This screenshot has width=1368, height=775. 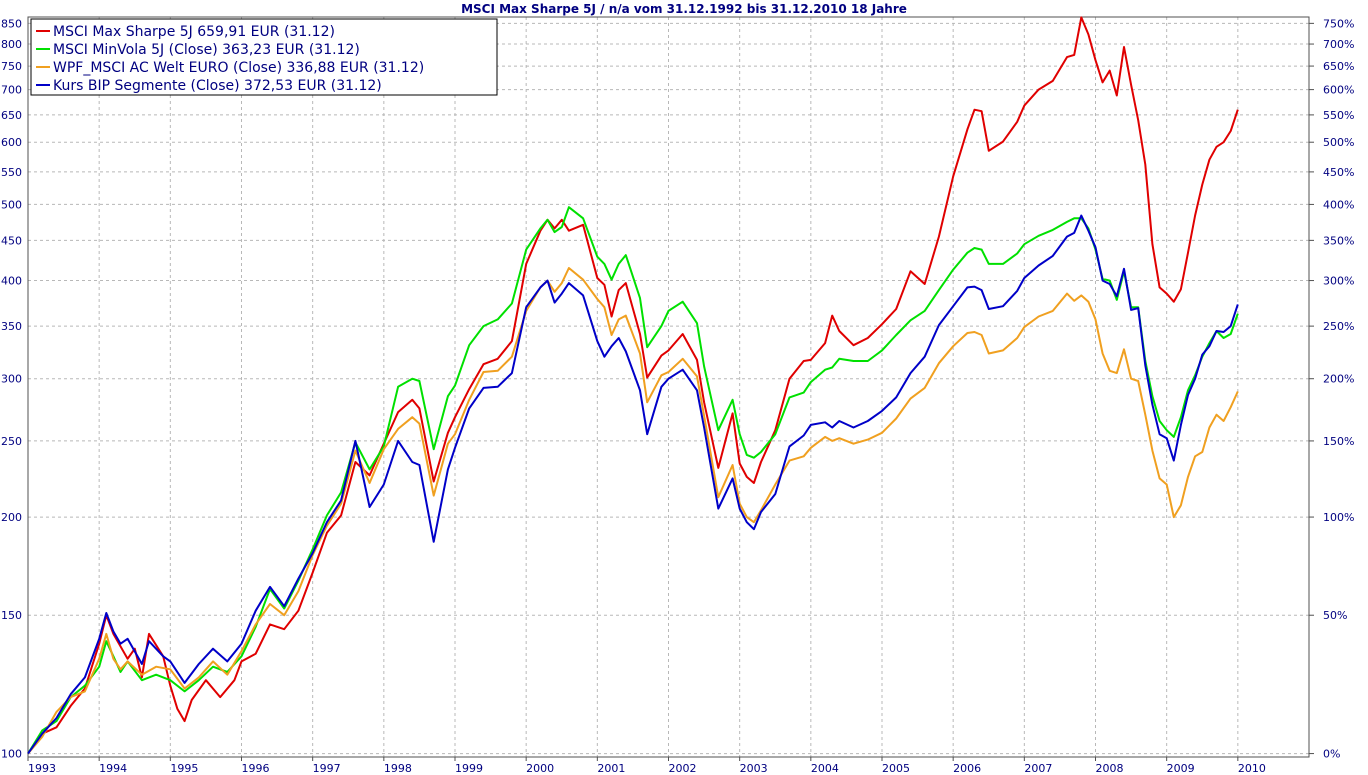 What do you see at coordinates (1252, 768) in the screenshot?
I see `x-tick-label: 2010` at bounding box center [1252, 768].